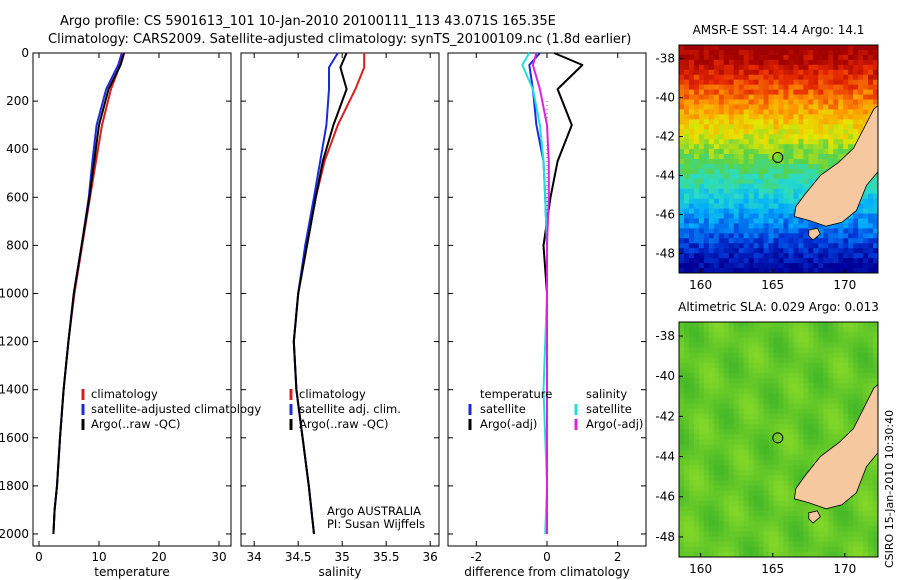 This screenshot has width=900, height=580. I want to click on legend-group-heading: salinity, so click(606, 394).